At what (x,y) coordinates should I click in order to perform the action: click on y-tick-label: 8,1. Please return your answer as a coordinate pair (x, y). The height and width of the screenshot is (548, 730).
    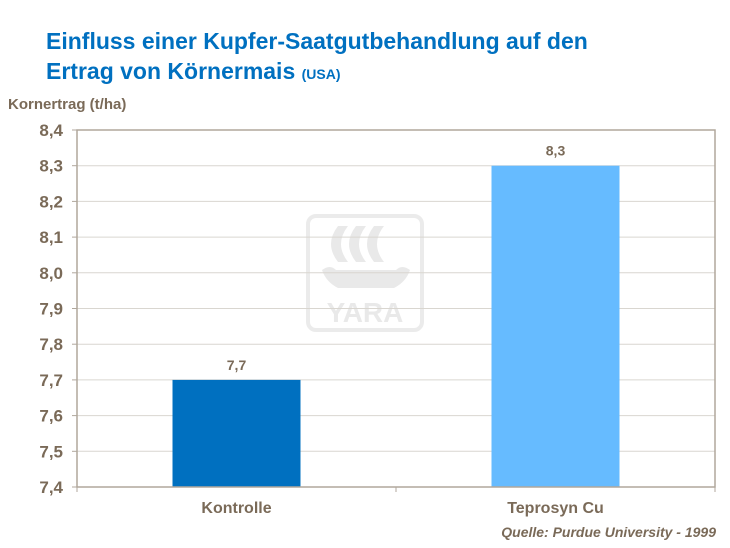
    Looking at the image, I should click on (51, 237).